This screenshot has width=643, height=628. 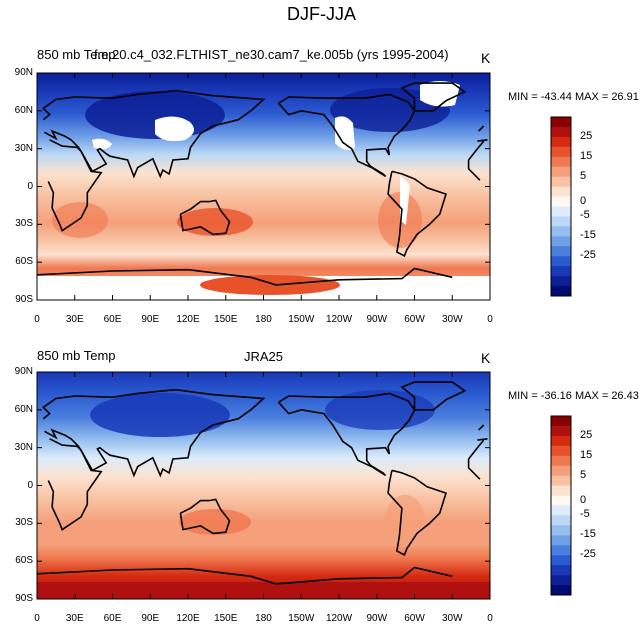 I want to click on lat-tick-label: 30S, so click(x=24, y=523).